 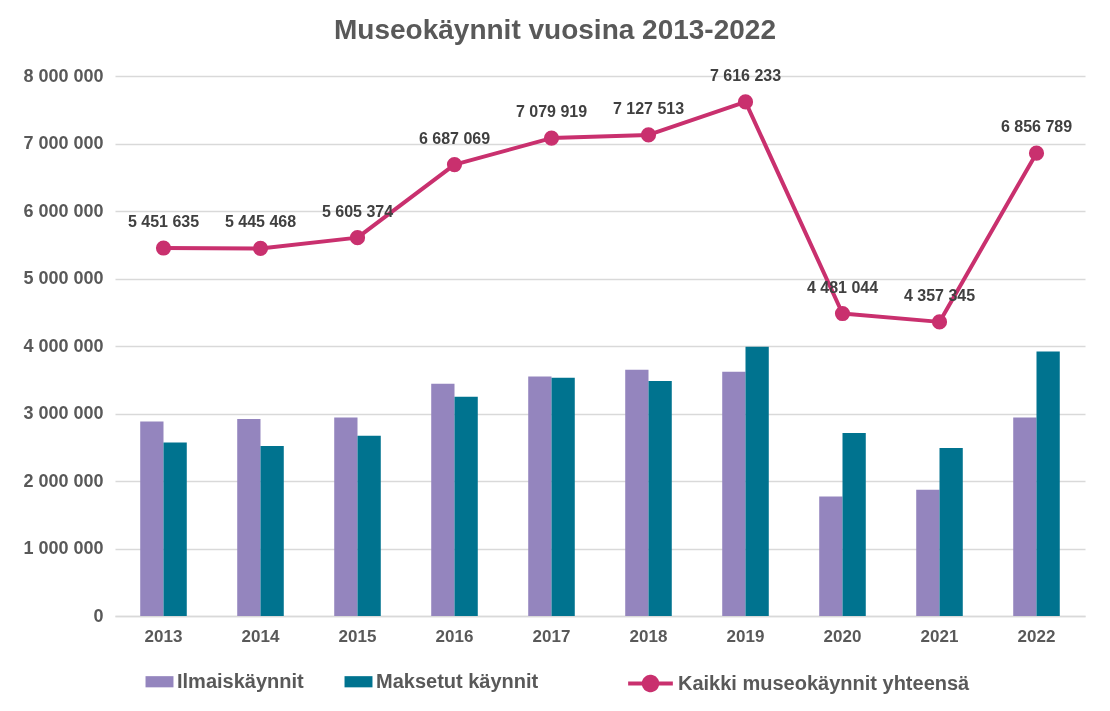 What do you see at coordinates (824, 682) in the screenshot?
I see `legend-label: Kaikki museokäynnit yhteensä` at bounding box center [824, 682].